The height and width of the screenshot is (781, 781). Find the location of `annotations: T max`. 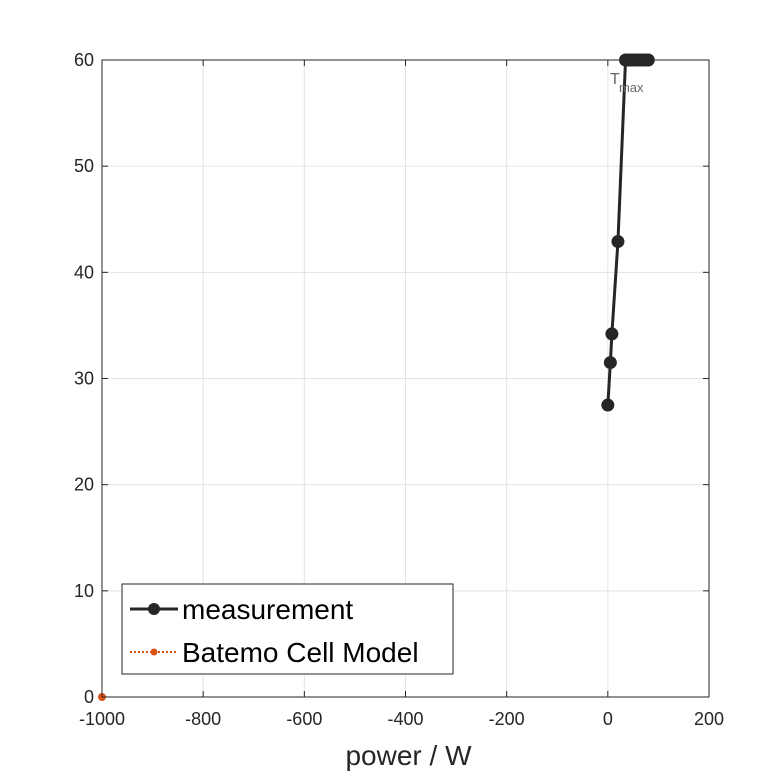

annotations: T max is located at coordinates (627, 83).